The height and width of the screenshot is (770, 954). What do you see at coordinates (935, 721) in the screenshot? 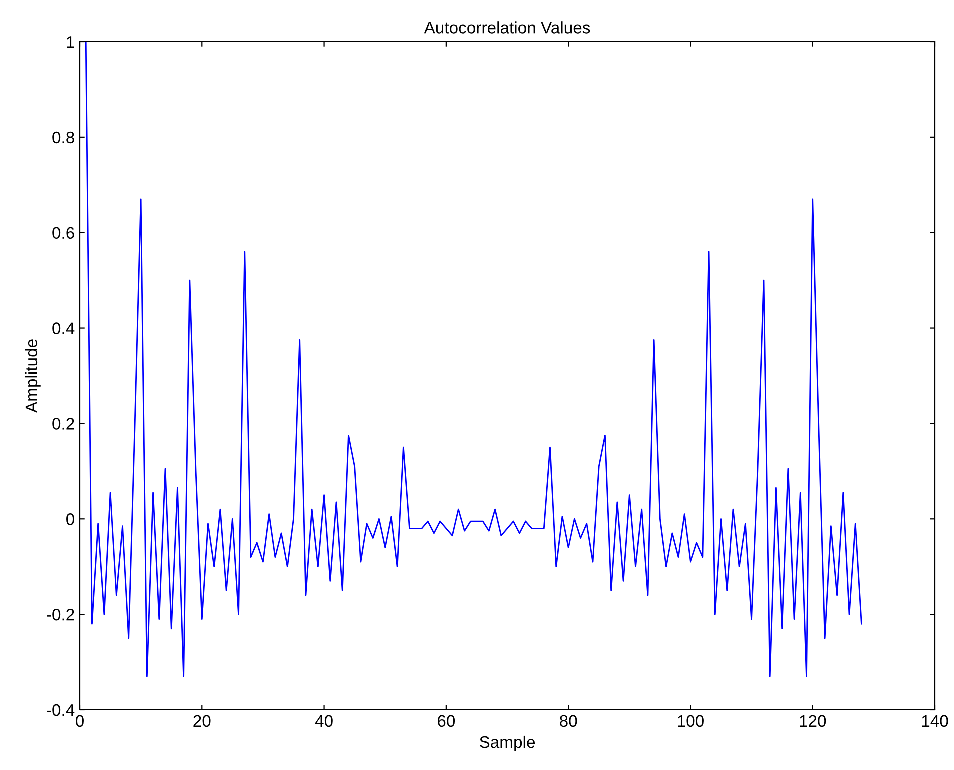
I see `x-tick-label: 140` at bounding box center [935, 721].